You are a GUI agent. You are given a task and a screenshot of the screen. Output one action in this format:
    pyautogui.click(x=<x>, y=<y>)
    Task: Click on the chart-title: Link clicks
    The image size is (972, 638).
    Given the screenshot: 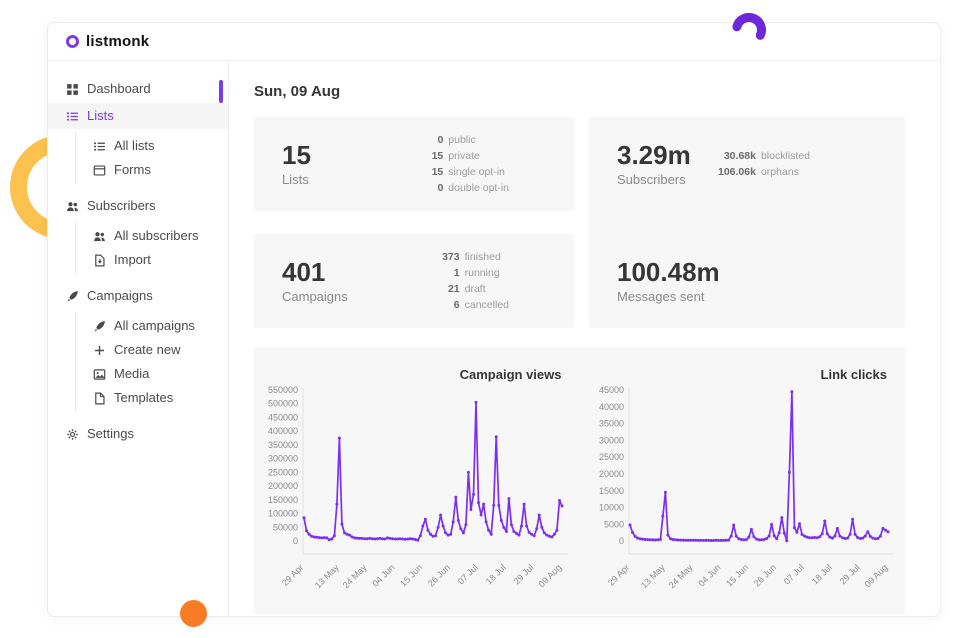 What is the action you would take?
    pyautogui.click(x=853, y=374)
    